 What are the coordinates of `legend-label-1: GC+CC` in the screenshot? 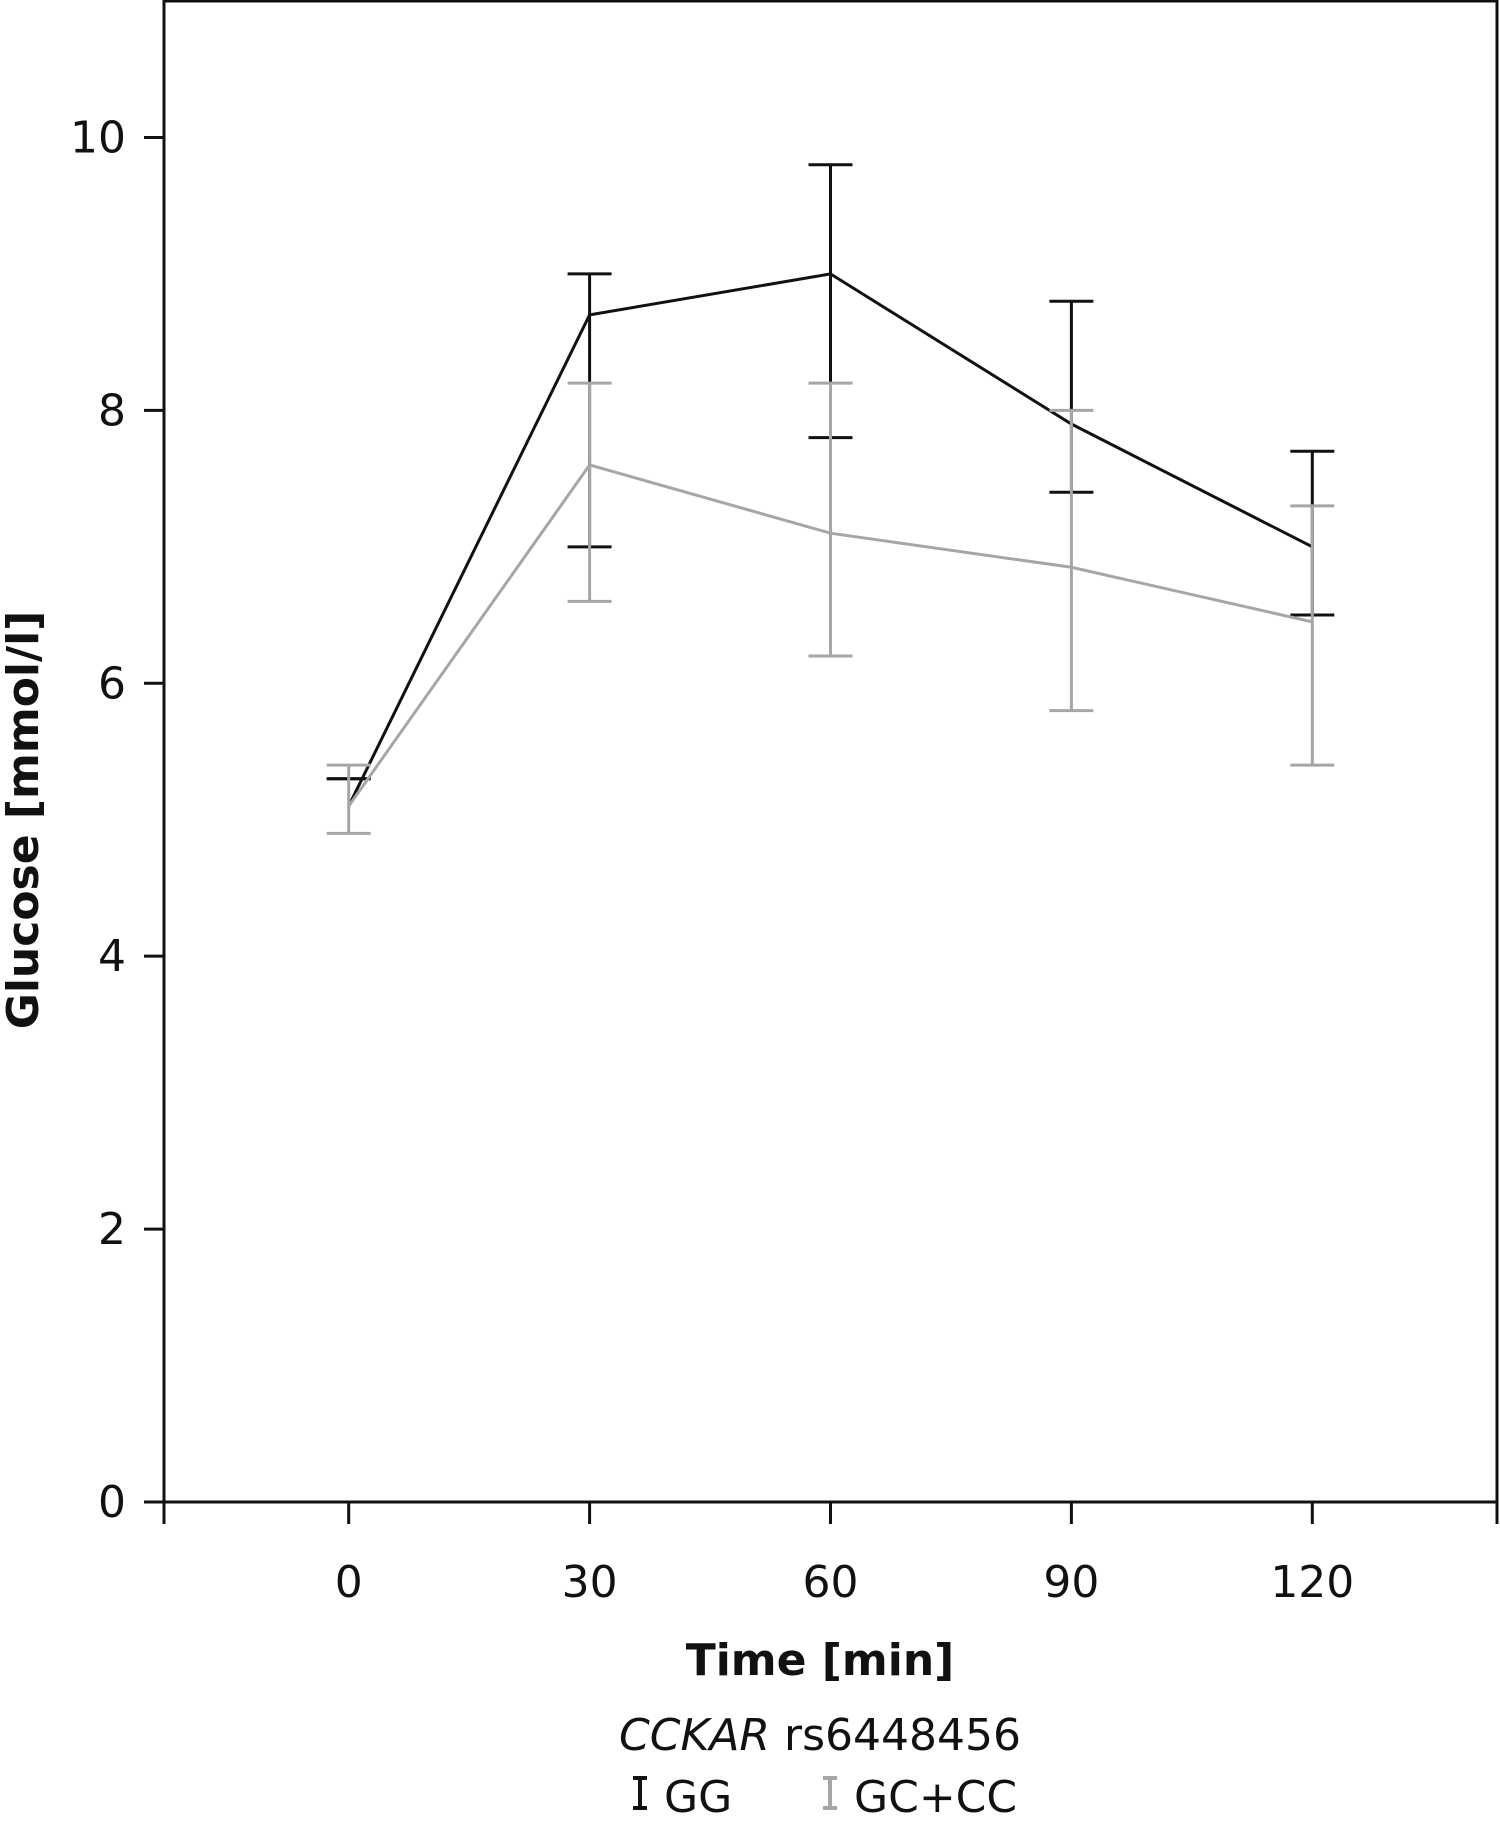 It's located at (935, 1797).